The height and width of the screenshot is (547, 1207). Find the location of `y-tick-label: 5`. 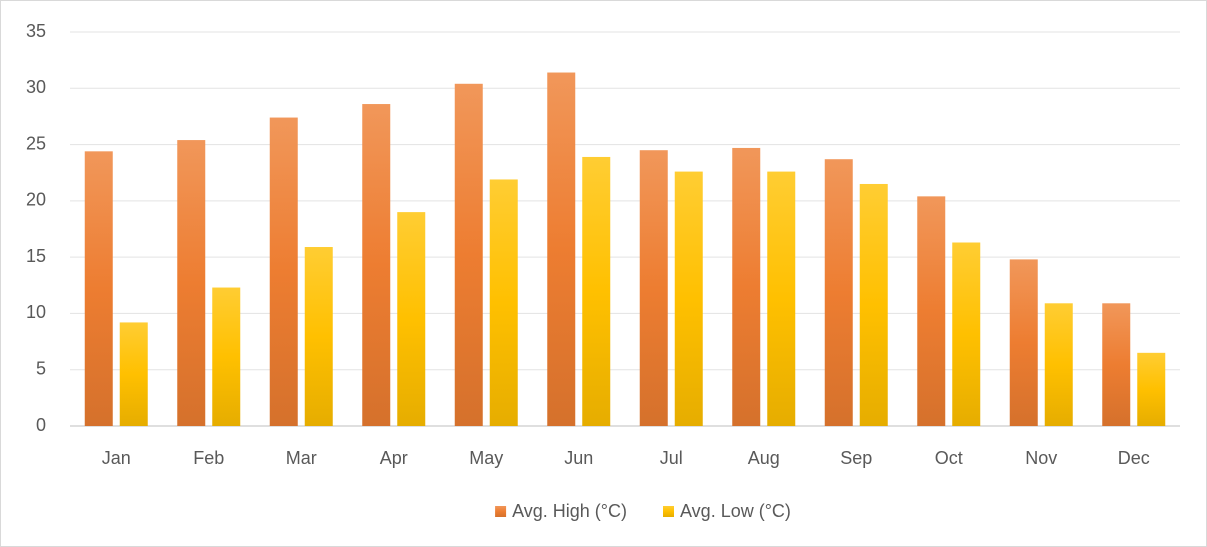

y-tick-label: 5 is located at coordinates (41, 368).